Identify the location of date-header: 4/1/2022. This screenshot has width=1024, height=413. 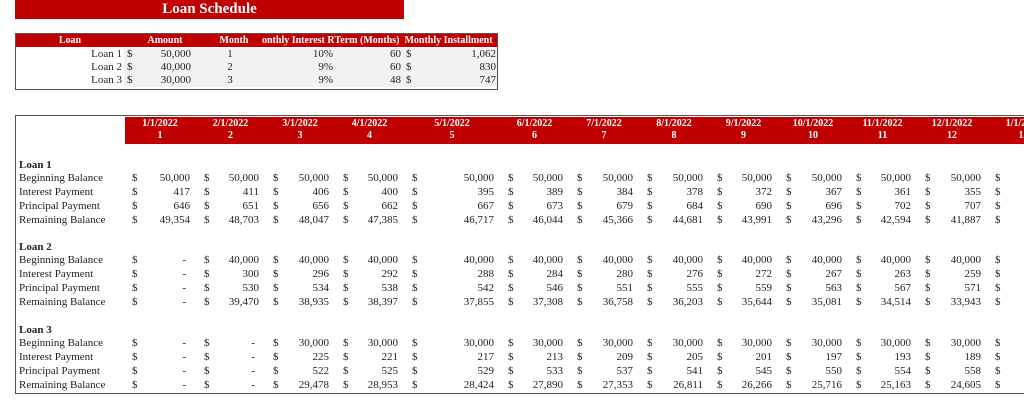
(369, 123).